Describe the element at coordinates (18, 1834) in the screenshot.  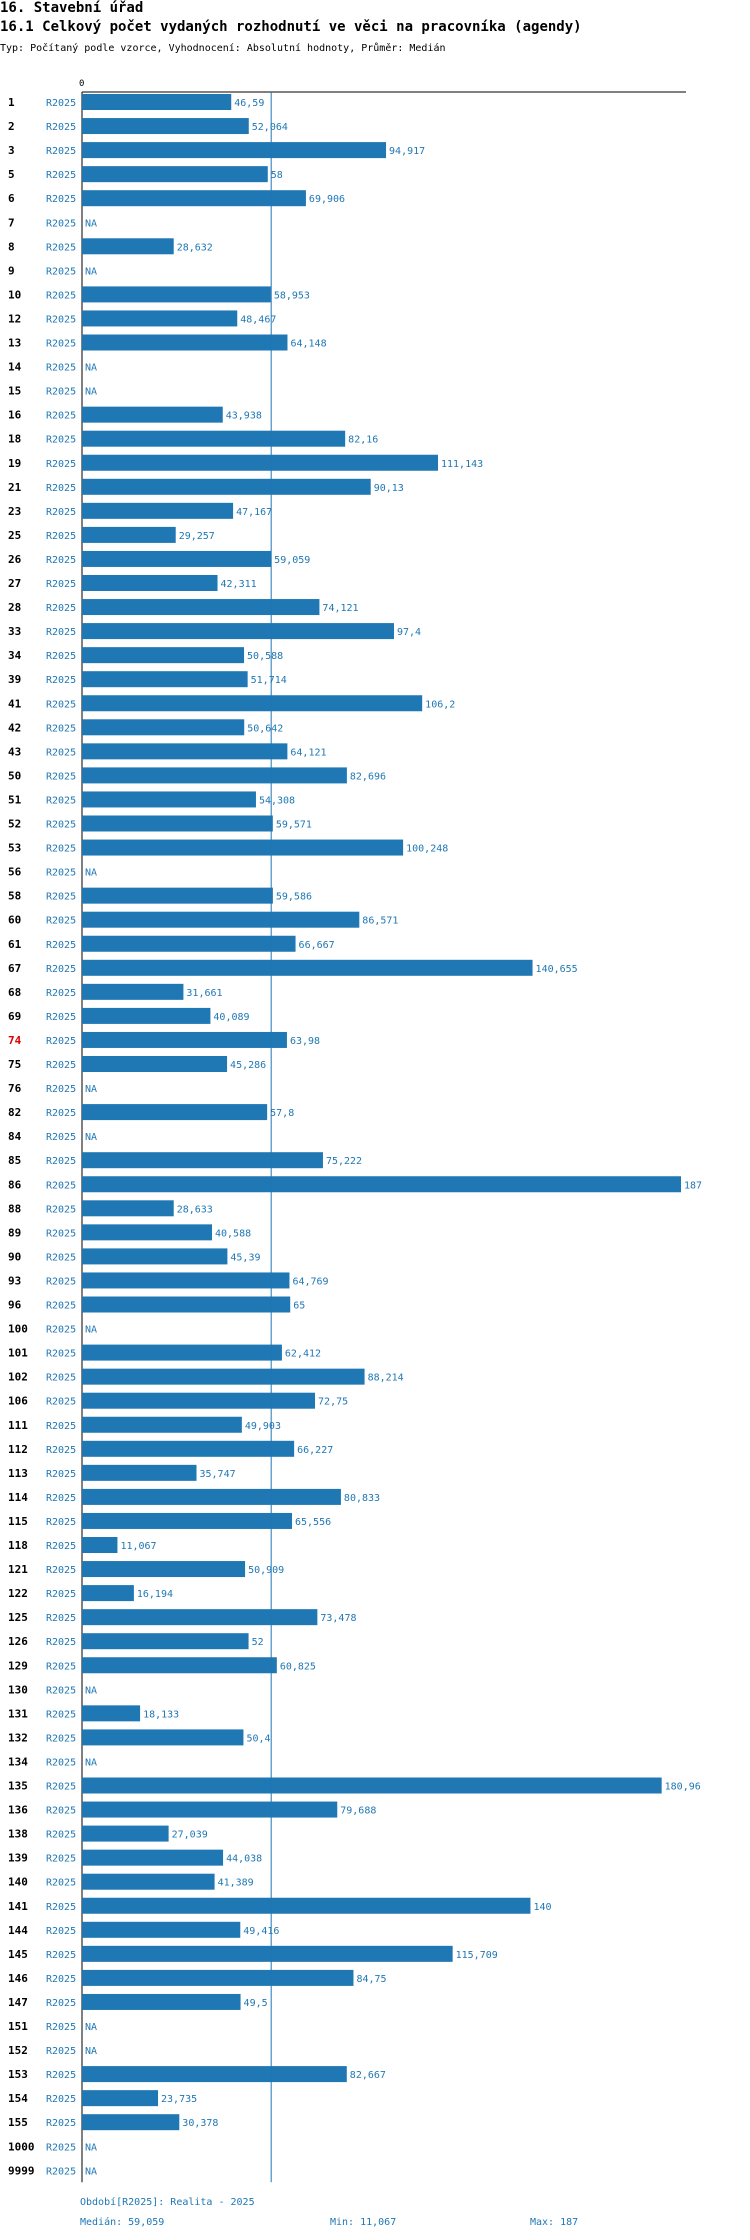
I see `category-label: 138` at that location.